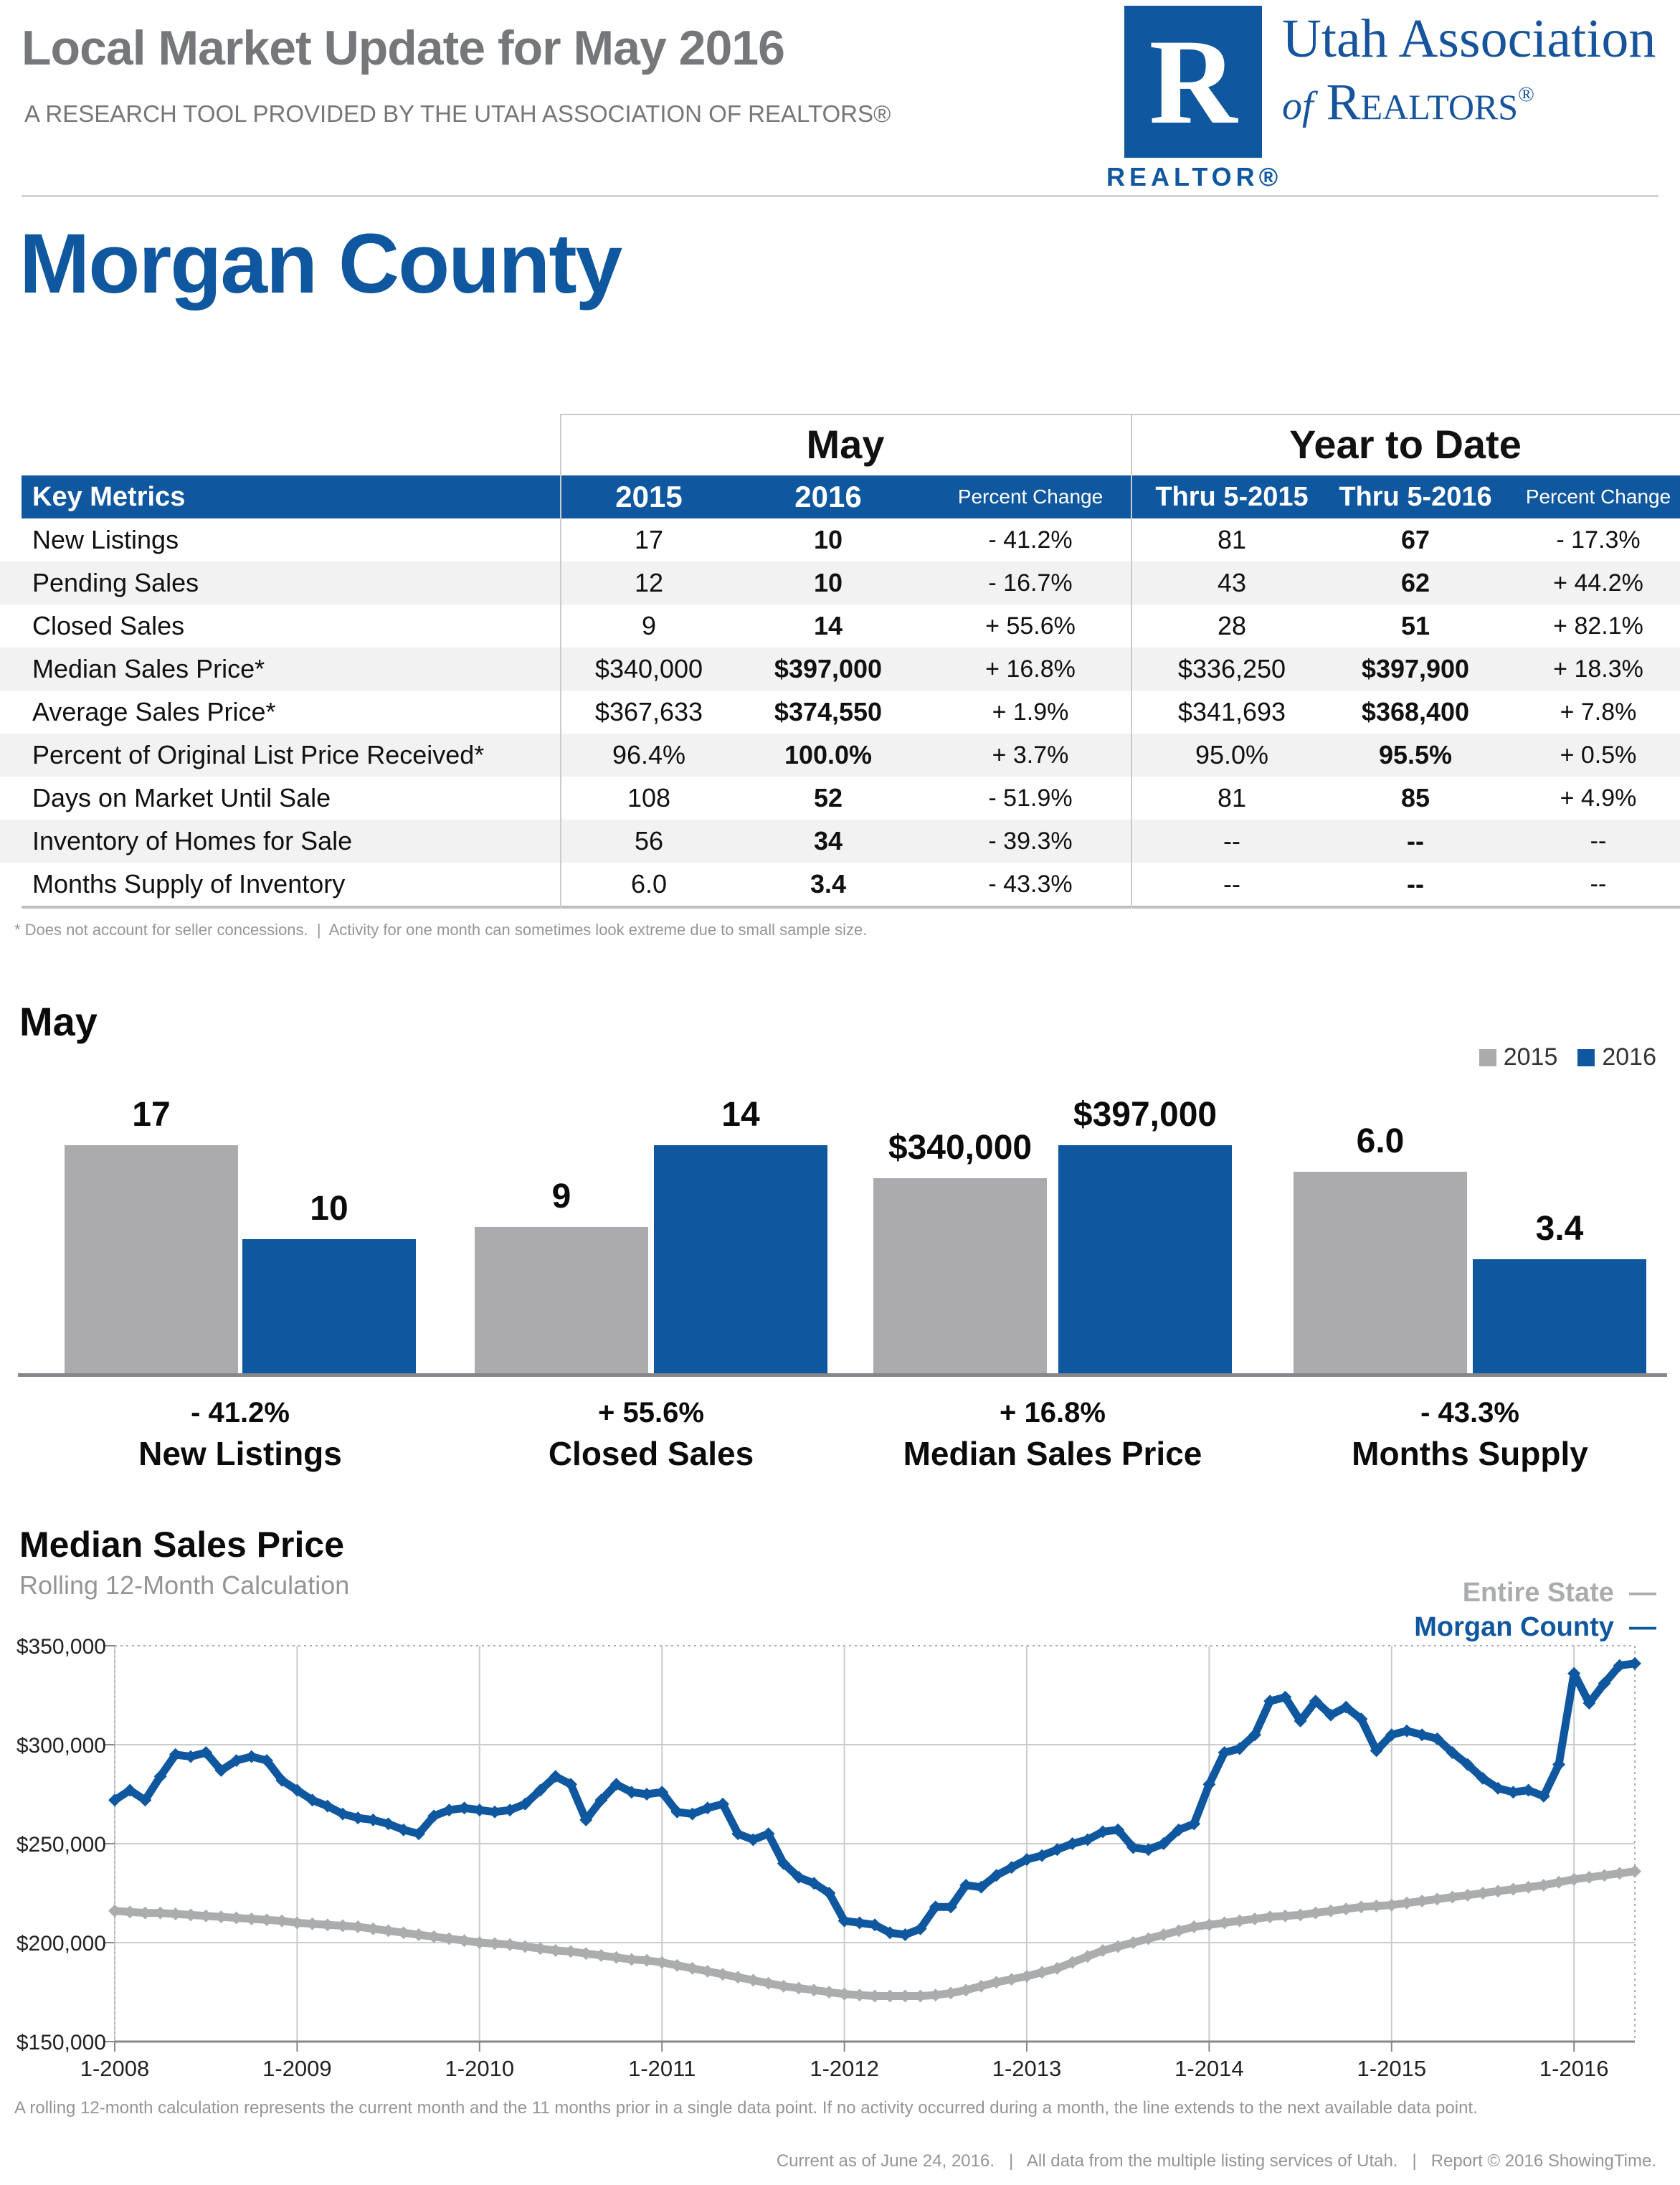 This screenshot has height=2185, width=1680. What do you see at coordinates (1642, 1593) in the screenshot?
I see `legend-entire-state-dash: —` at bounding box center [1642, 1593].